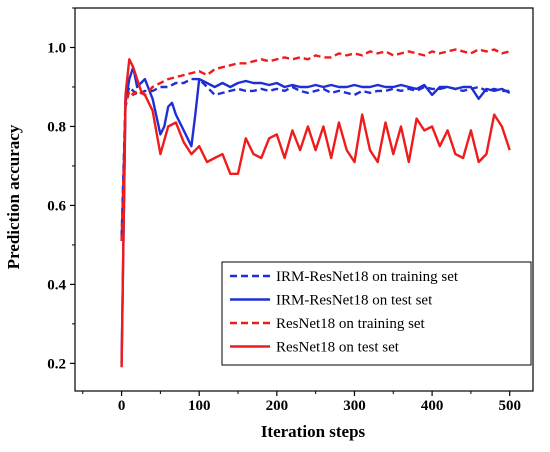  What do you see at coordinates (338, 348) in the screenshot?
I see `legend-label-4: ResNet18 on test set` at bounding box center [338, 348].